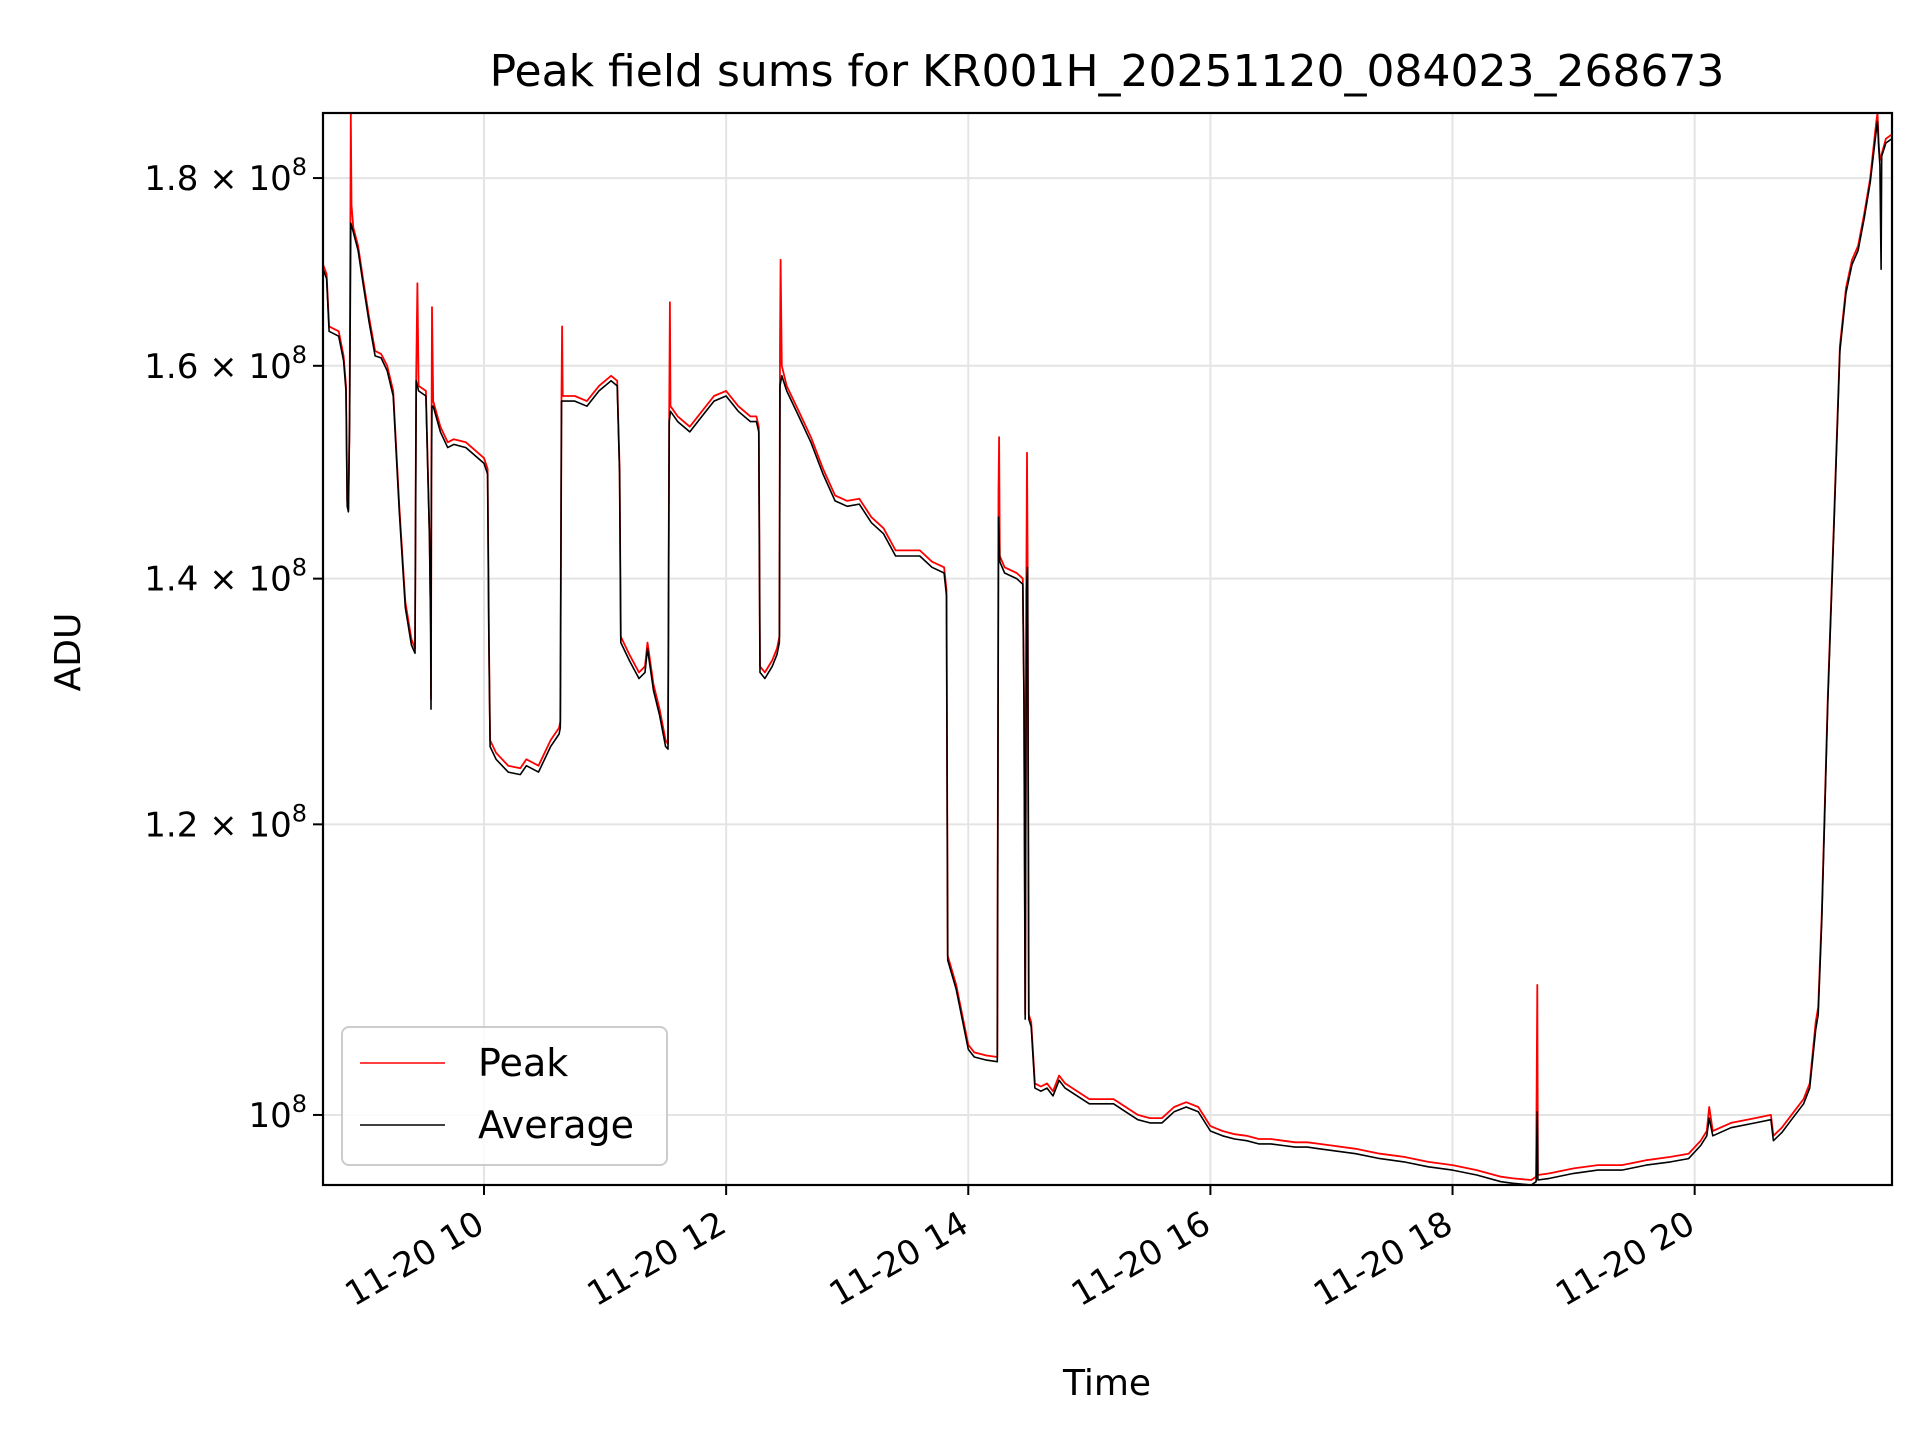 The image size is (1920, 1440). What do you see at coordinates (68, 652) in the screenshot?
I see `y-axis-label: ADU` at bounding box center [68, 652].